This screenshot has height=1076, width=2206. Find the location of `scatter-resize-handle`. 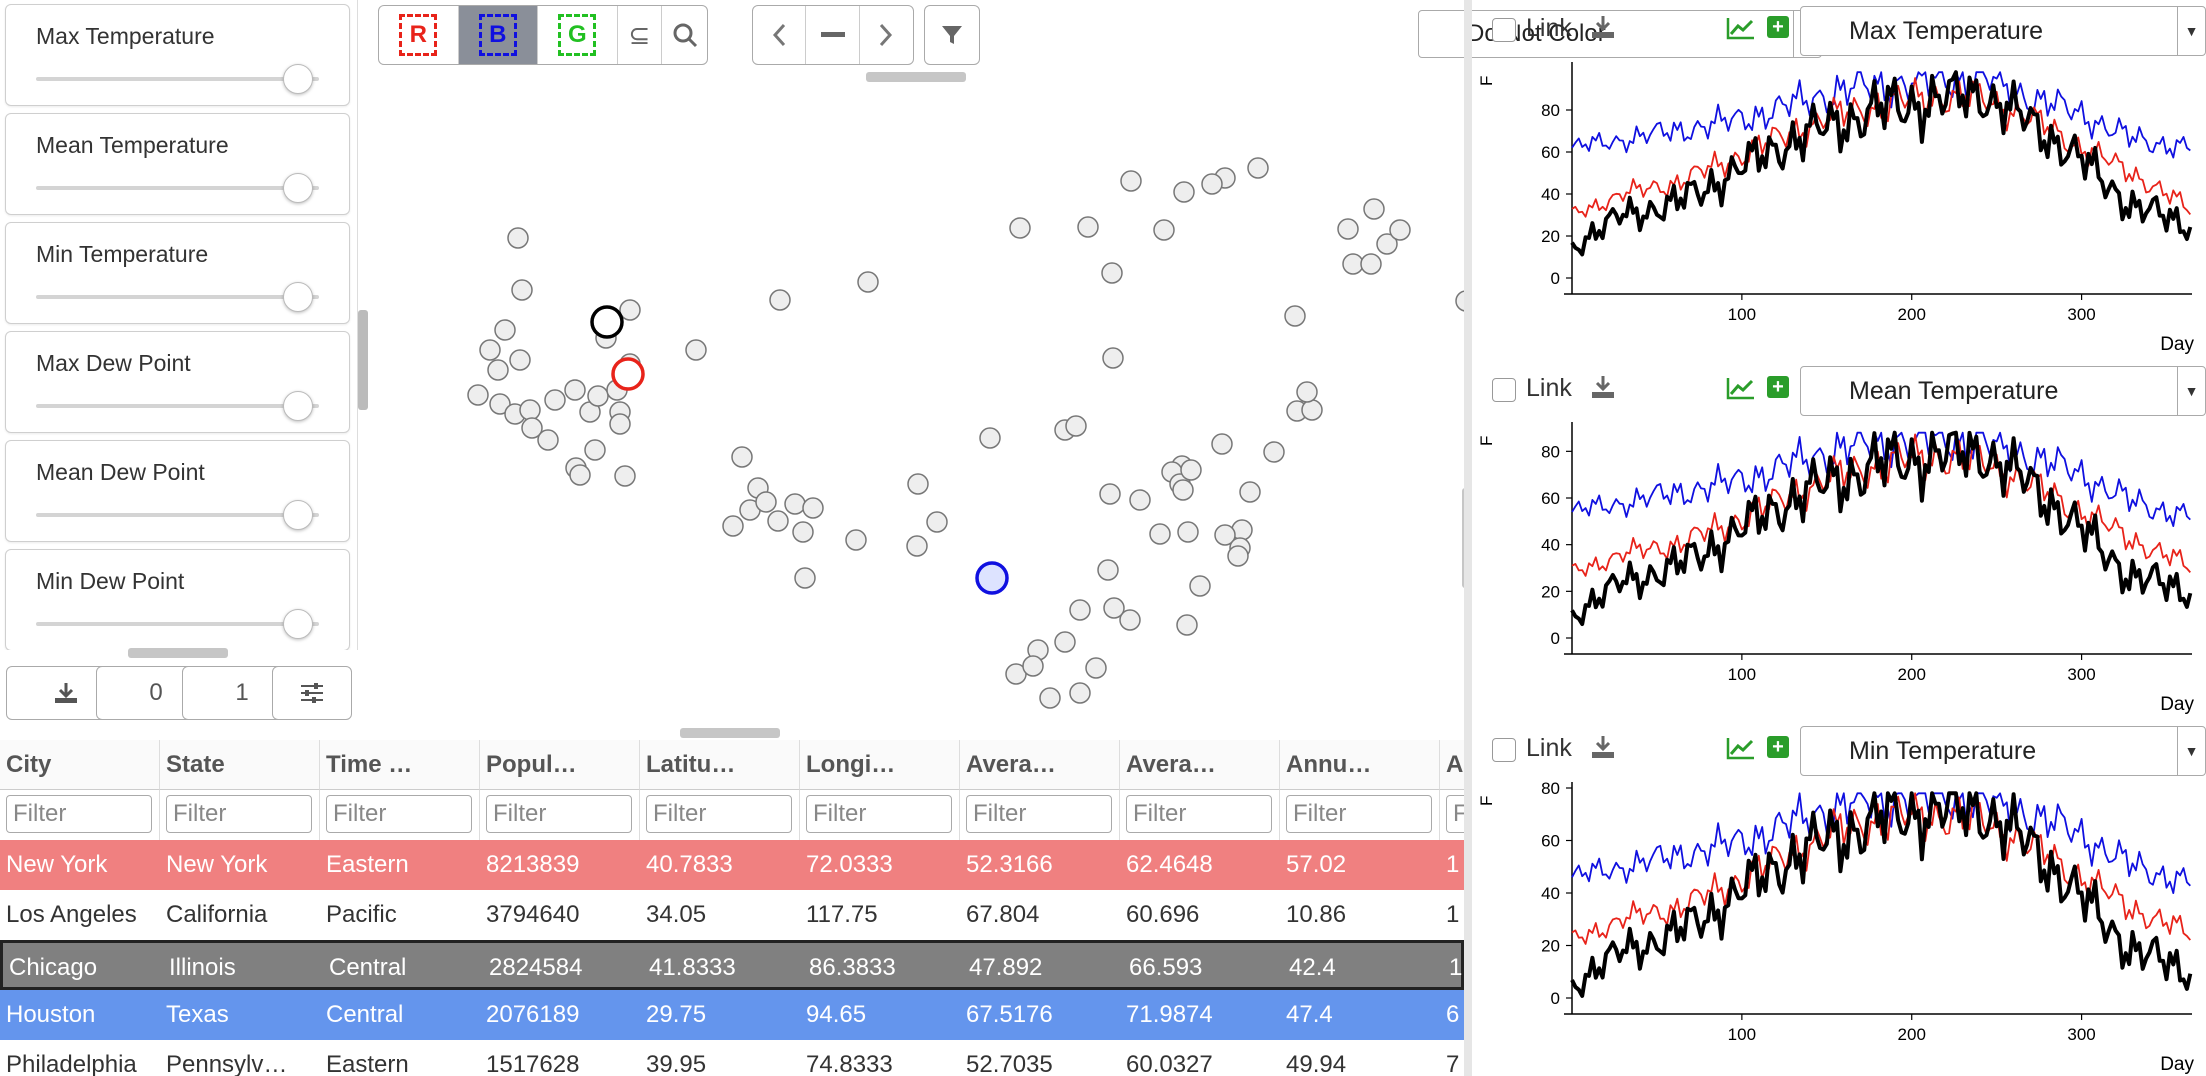

scatter-resize-handle is located at coordinates (916, 77).